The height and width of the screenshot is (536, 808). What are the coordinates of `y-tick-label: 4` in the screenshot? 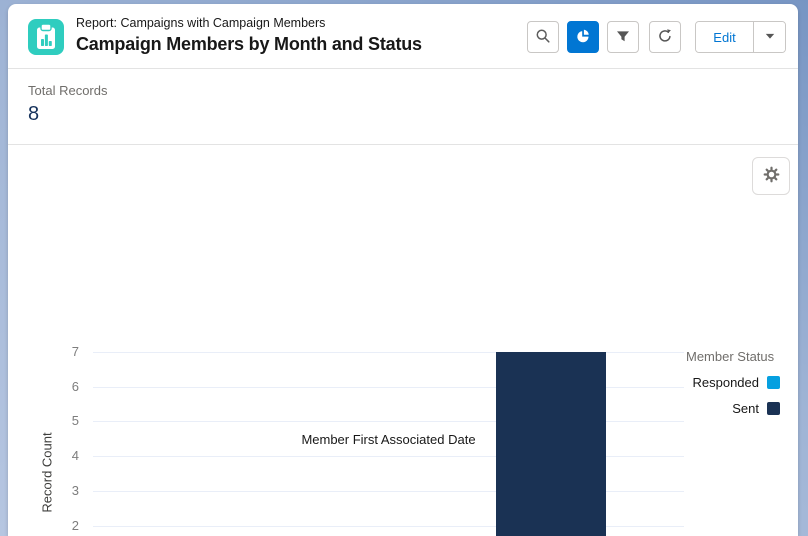 It's located at (75, 456).